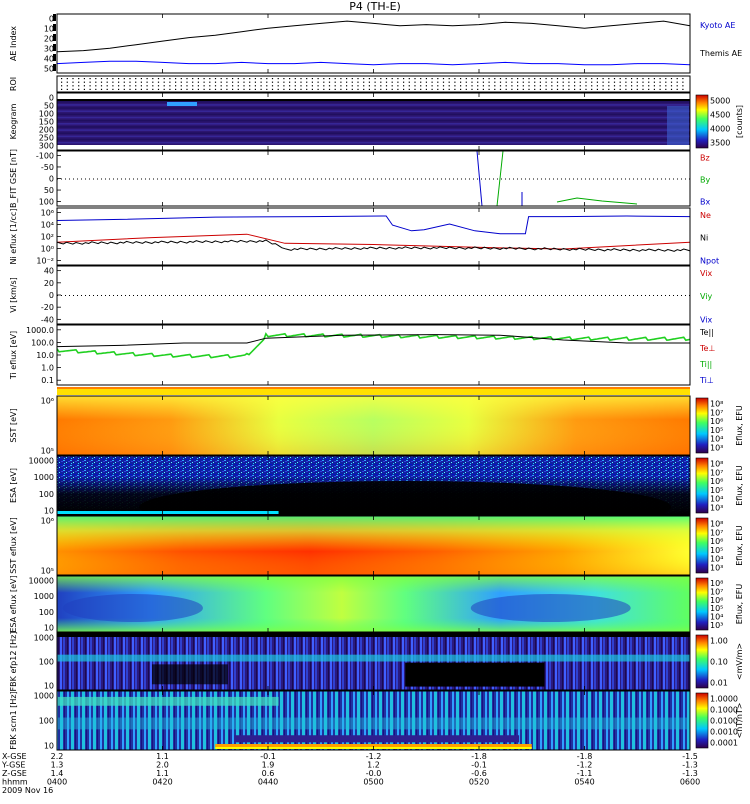 This screenshot has width=750, height=804. What do you see at coordinates (702, 604) in the screenshot?
I see `panel-esa2-colorbar` at bounding box center [702, 604].